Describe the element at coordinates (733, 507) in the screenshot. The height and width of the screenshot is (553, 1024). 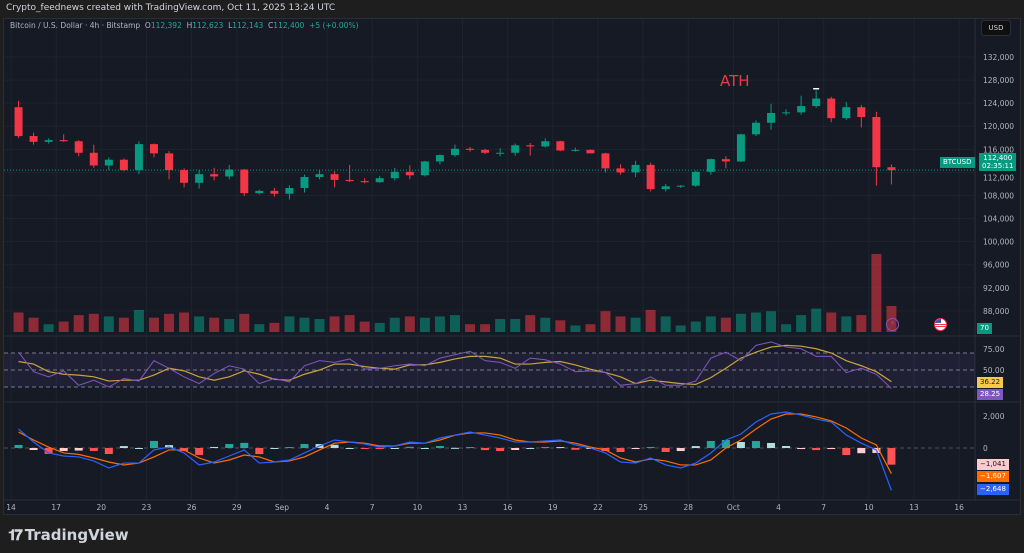
I see `date-tick-label: Oct` at that location.